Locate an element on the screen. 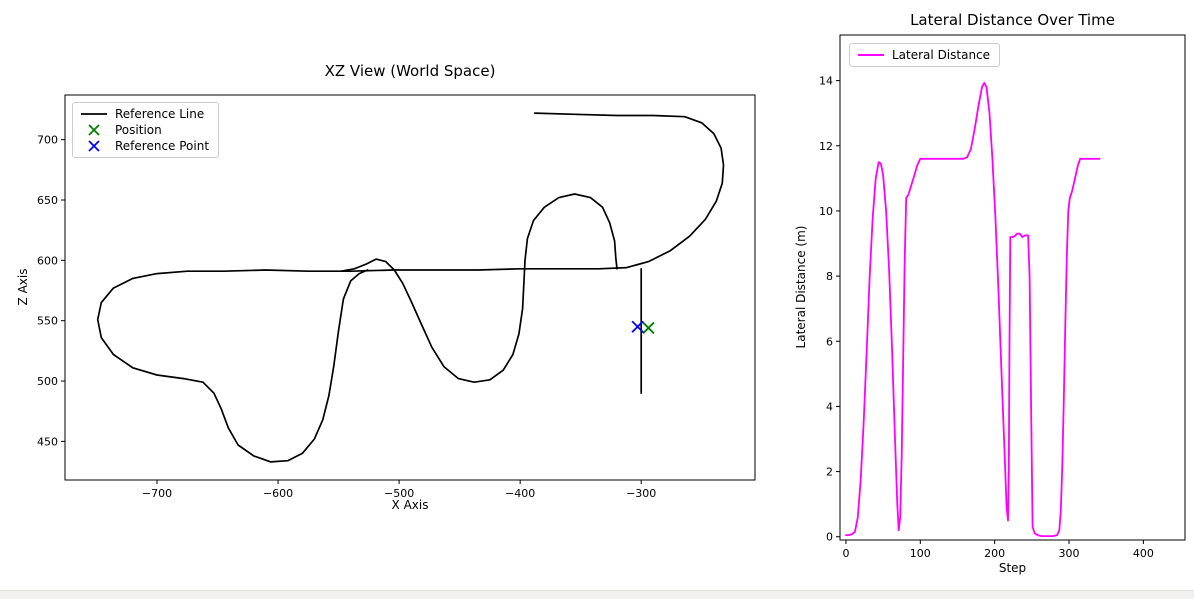 This screenshot has height=599, width=1194. x-tick-label: −600 is located at coordinates (278, 493).